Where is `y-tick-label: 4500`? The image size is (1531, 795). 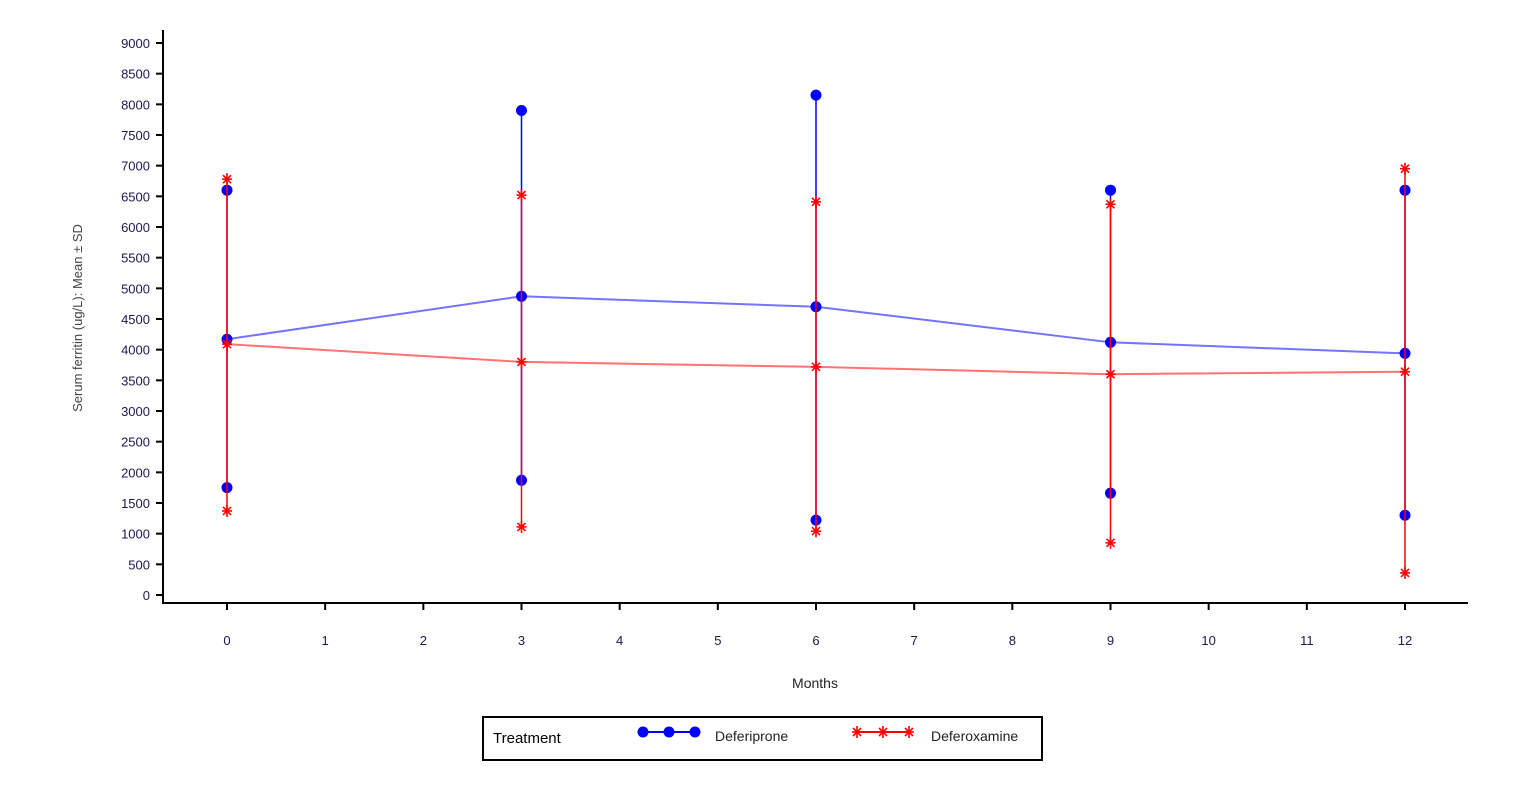 y-tick-label: 4500 is located at coordinates (135, 319).